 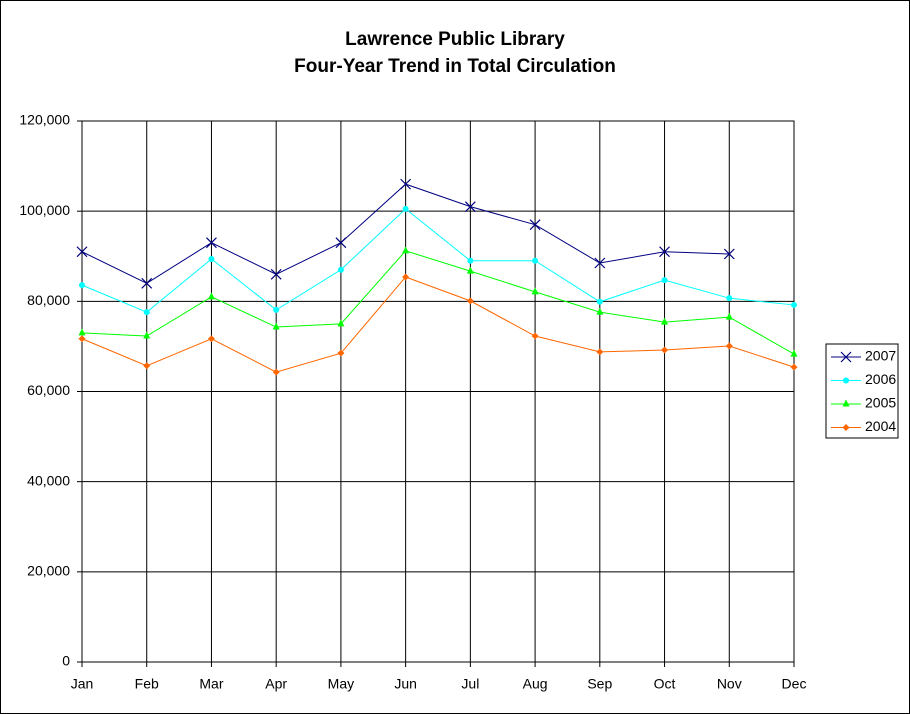 I want to click on x-tick-label: Sep, so click(x=599, y=684).